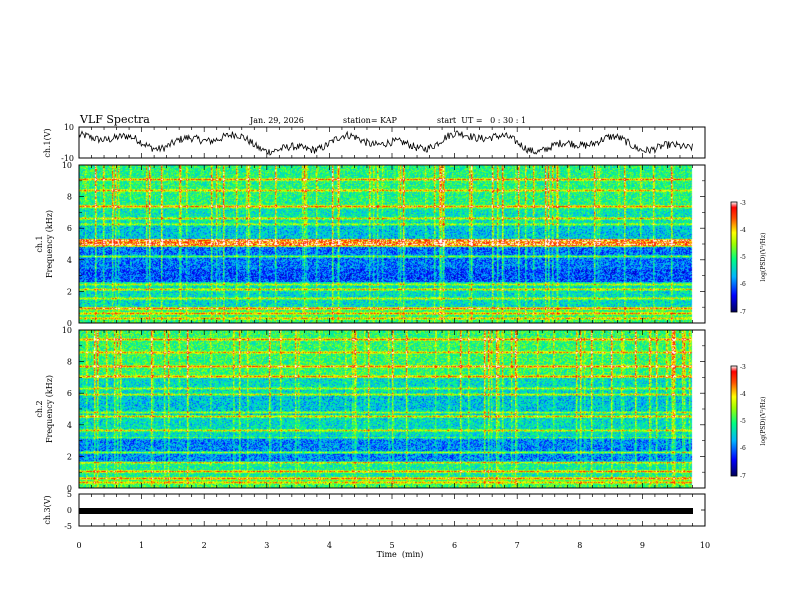 The image size is (792, 612). I want to click on x-tick-label: 4, so click(329, 545).